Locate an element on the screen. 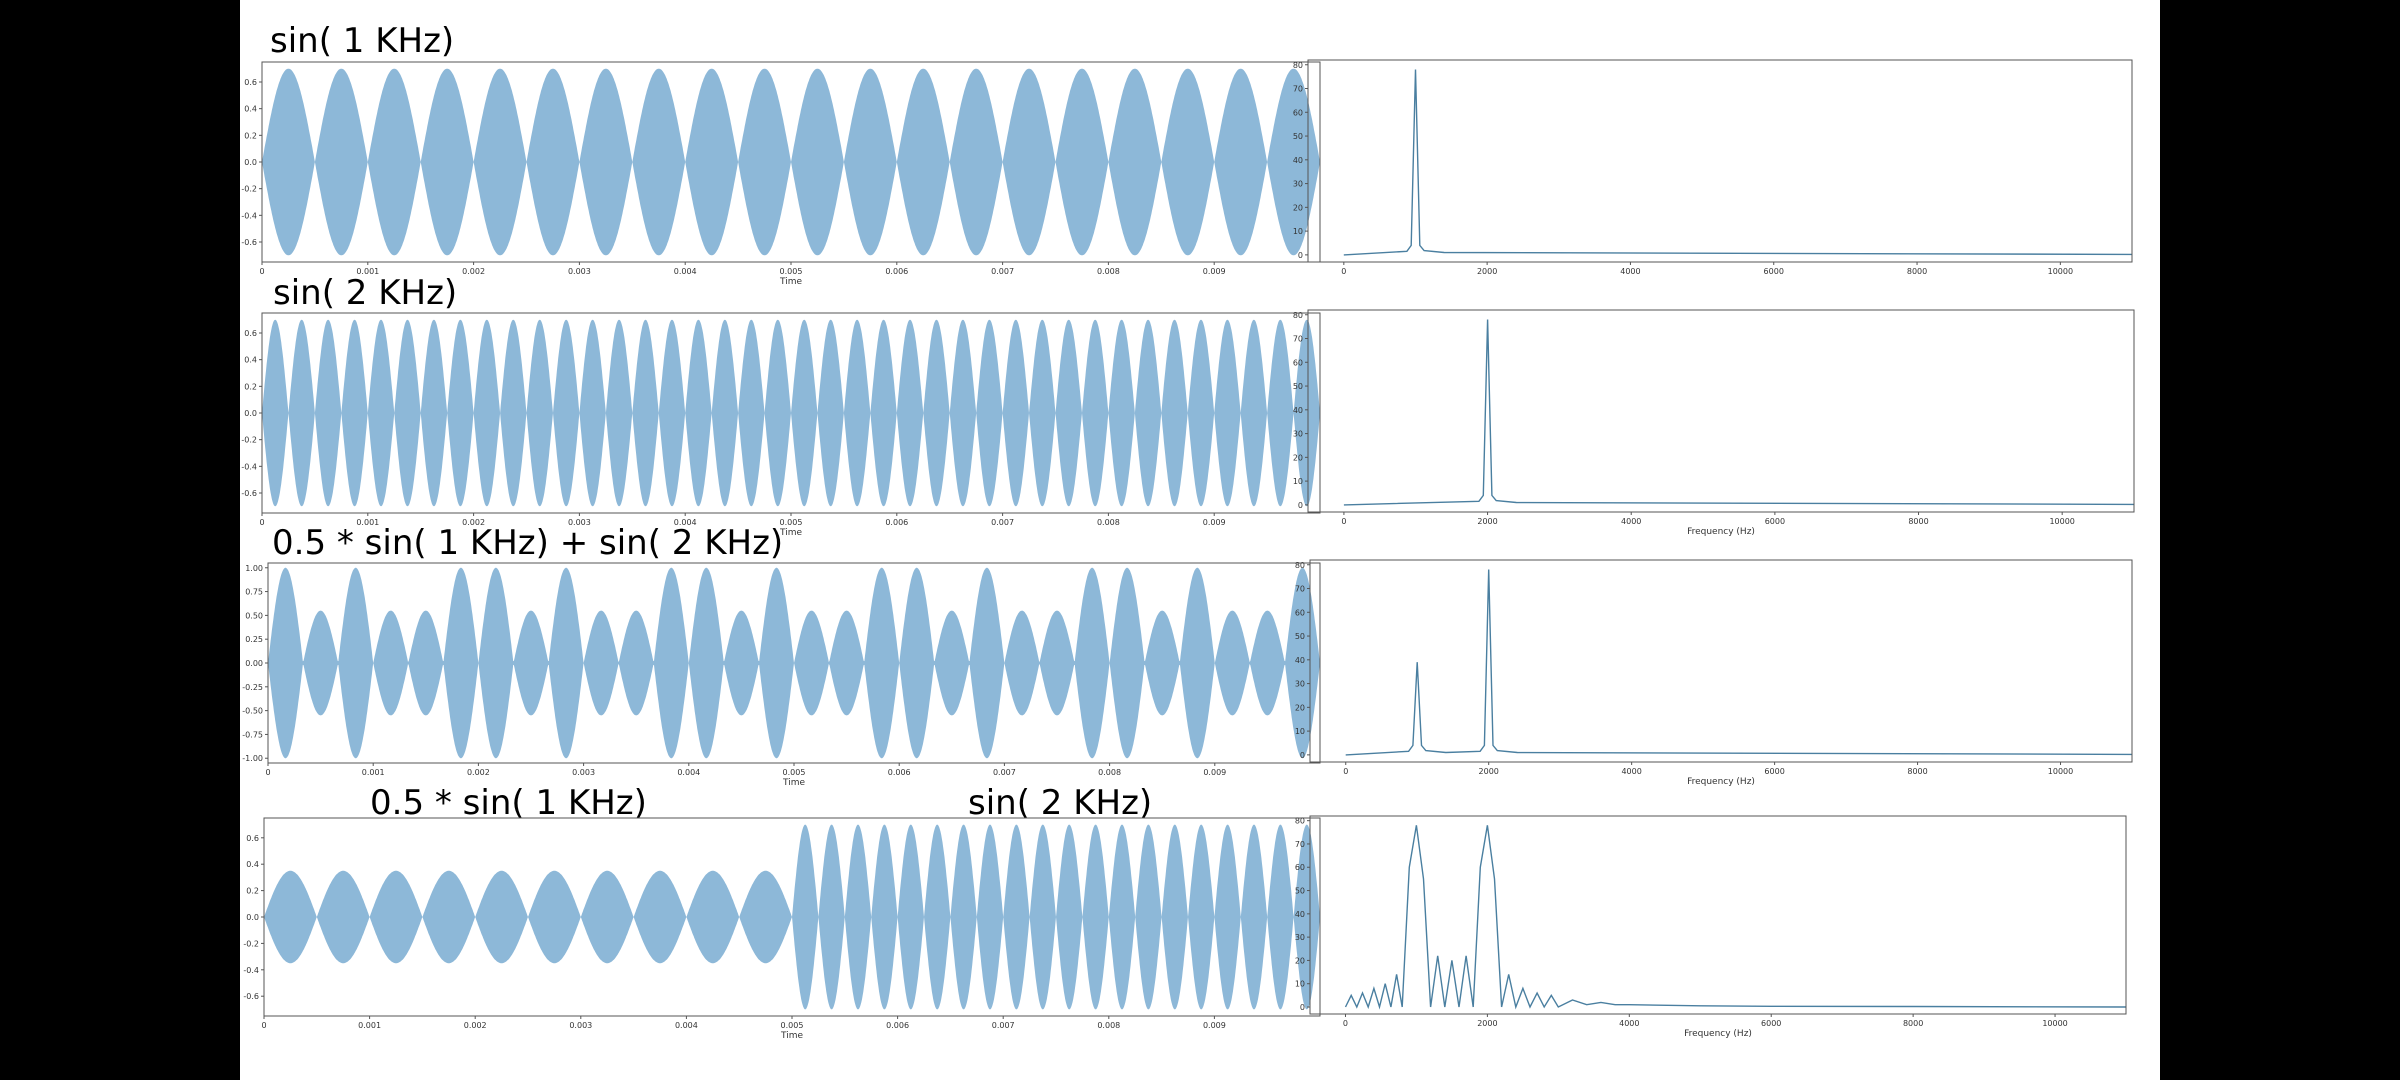 This screenshot has width=2400, height=1080. x-axis-label: Frequency (Hz) is located at coordinates (1721, 782).